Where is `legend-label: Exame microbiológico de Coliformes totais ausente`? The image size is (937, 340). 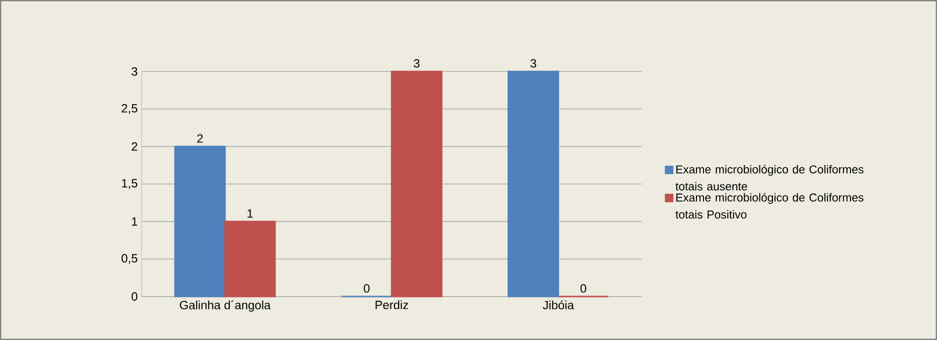 legend-label: Exame microbiológico de Coliformes totais ausente is located at coordinates (770, 177).